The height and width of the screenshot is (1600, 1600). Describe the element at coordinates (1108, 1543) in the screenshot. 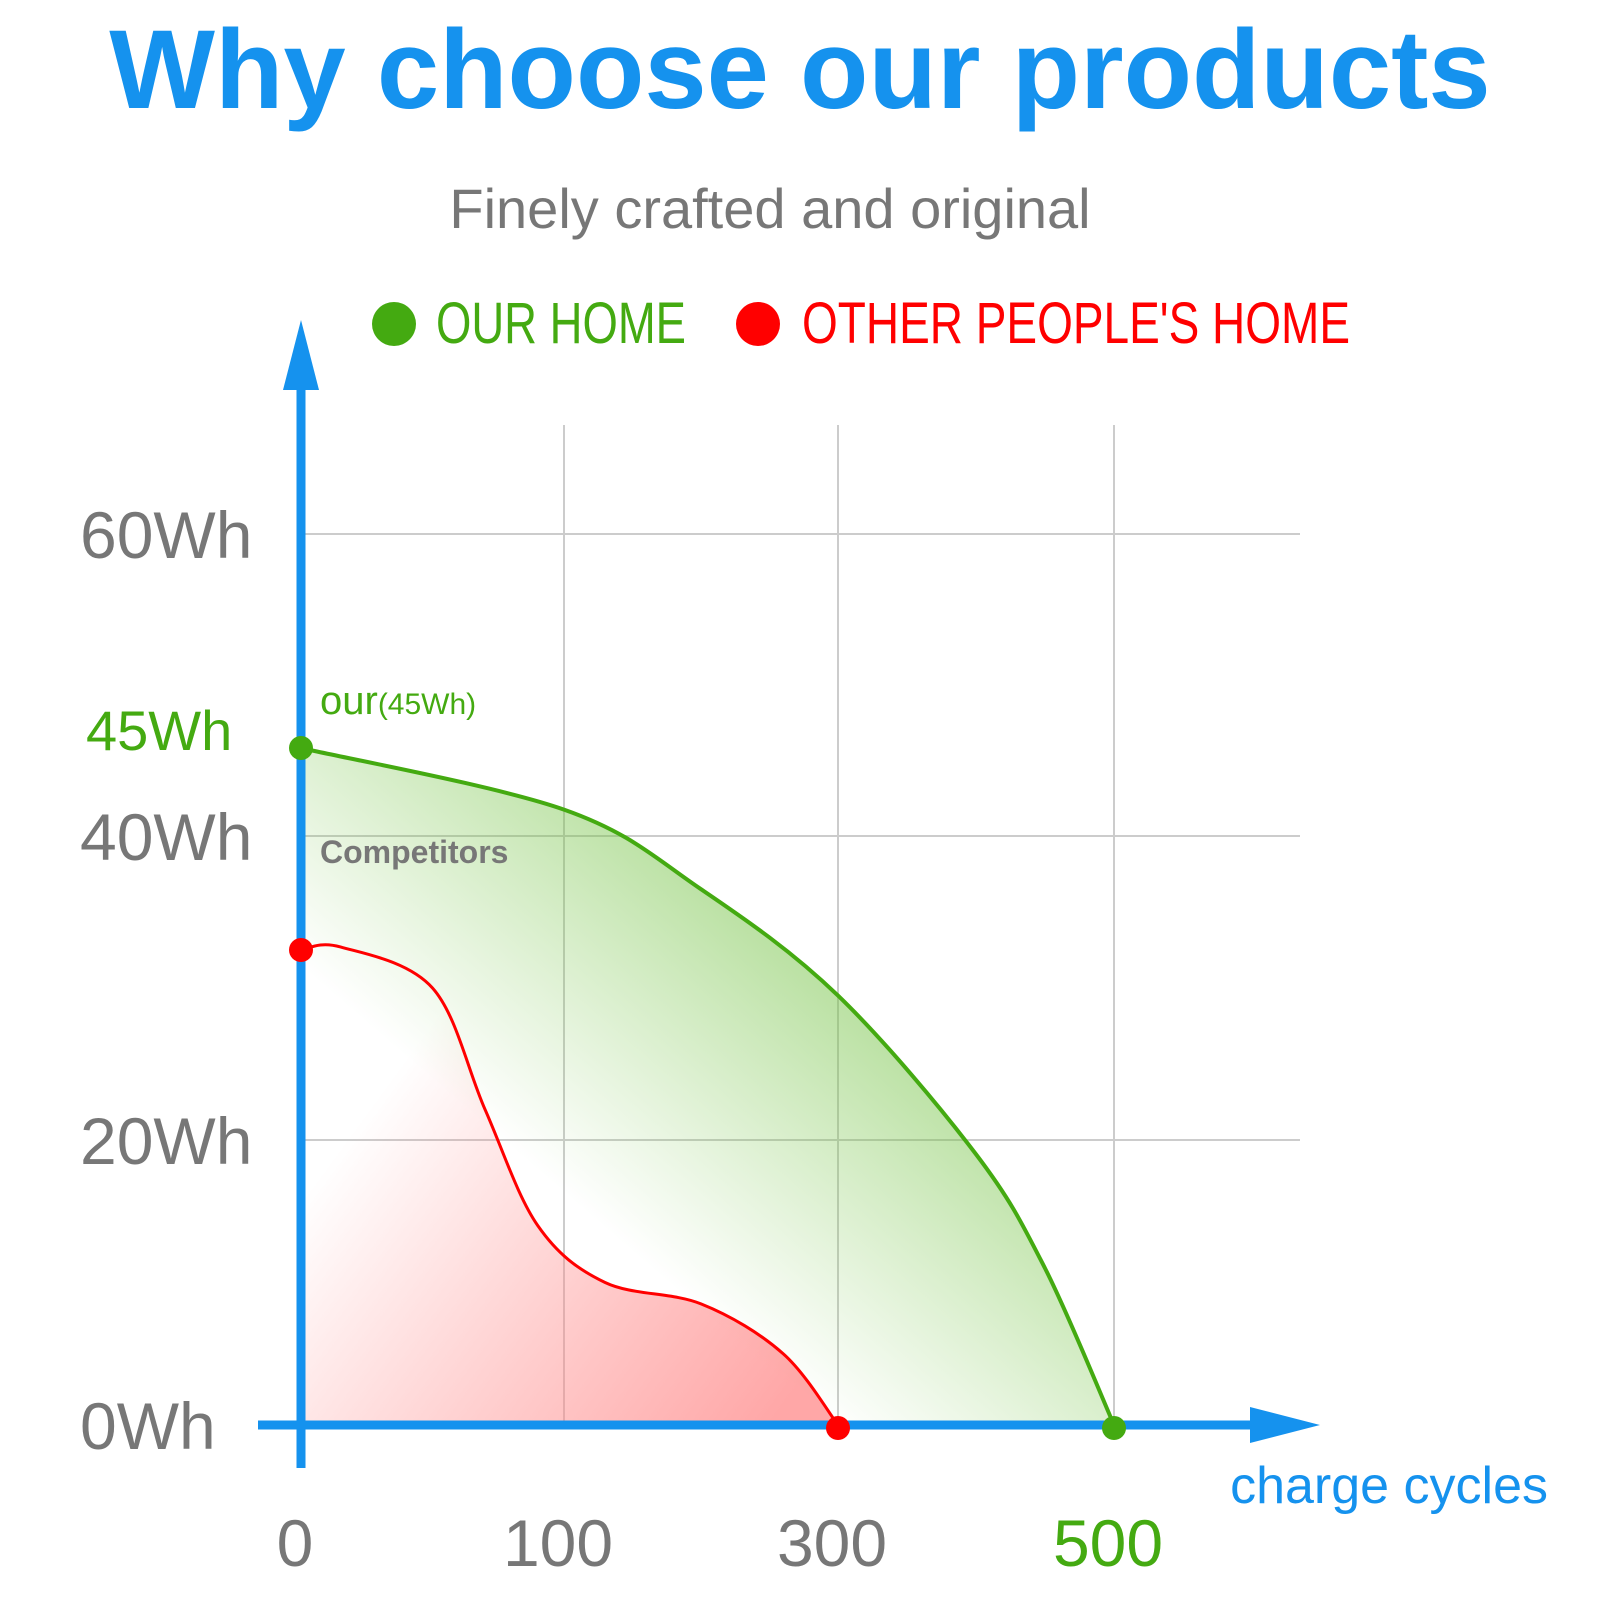

I see `x-tick-500: 500` at that location.